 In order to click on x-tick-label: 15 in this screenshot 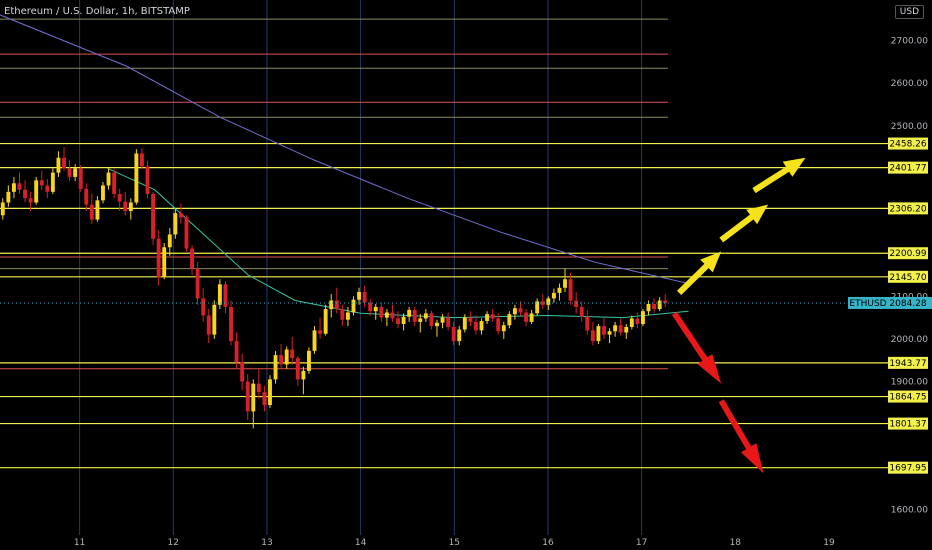, I will do `click(454, 543)`.